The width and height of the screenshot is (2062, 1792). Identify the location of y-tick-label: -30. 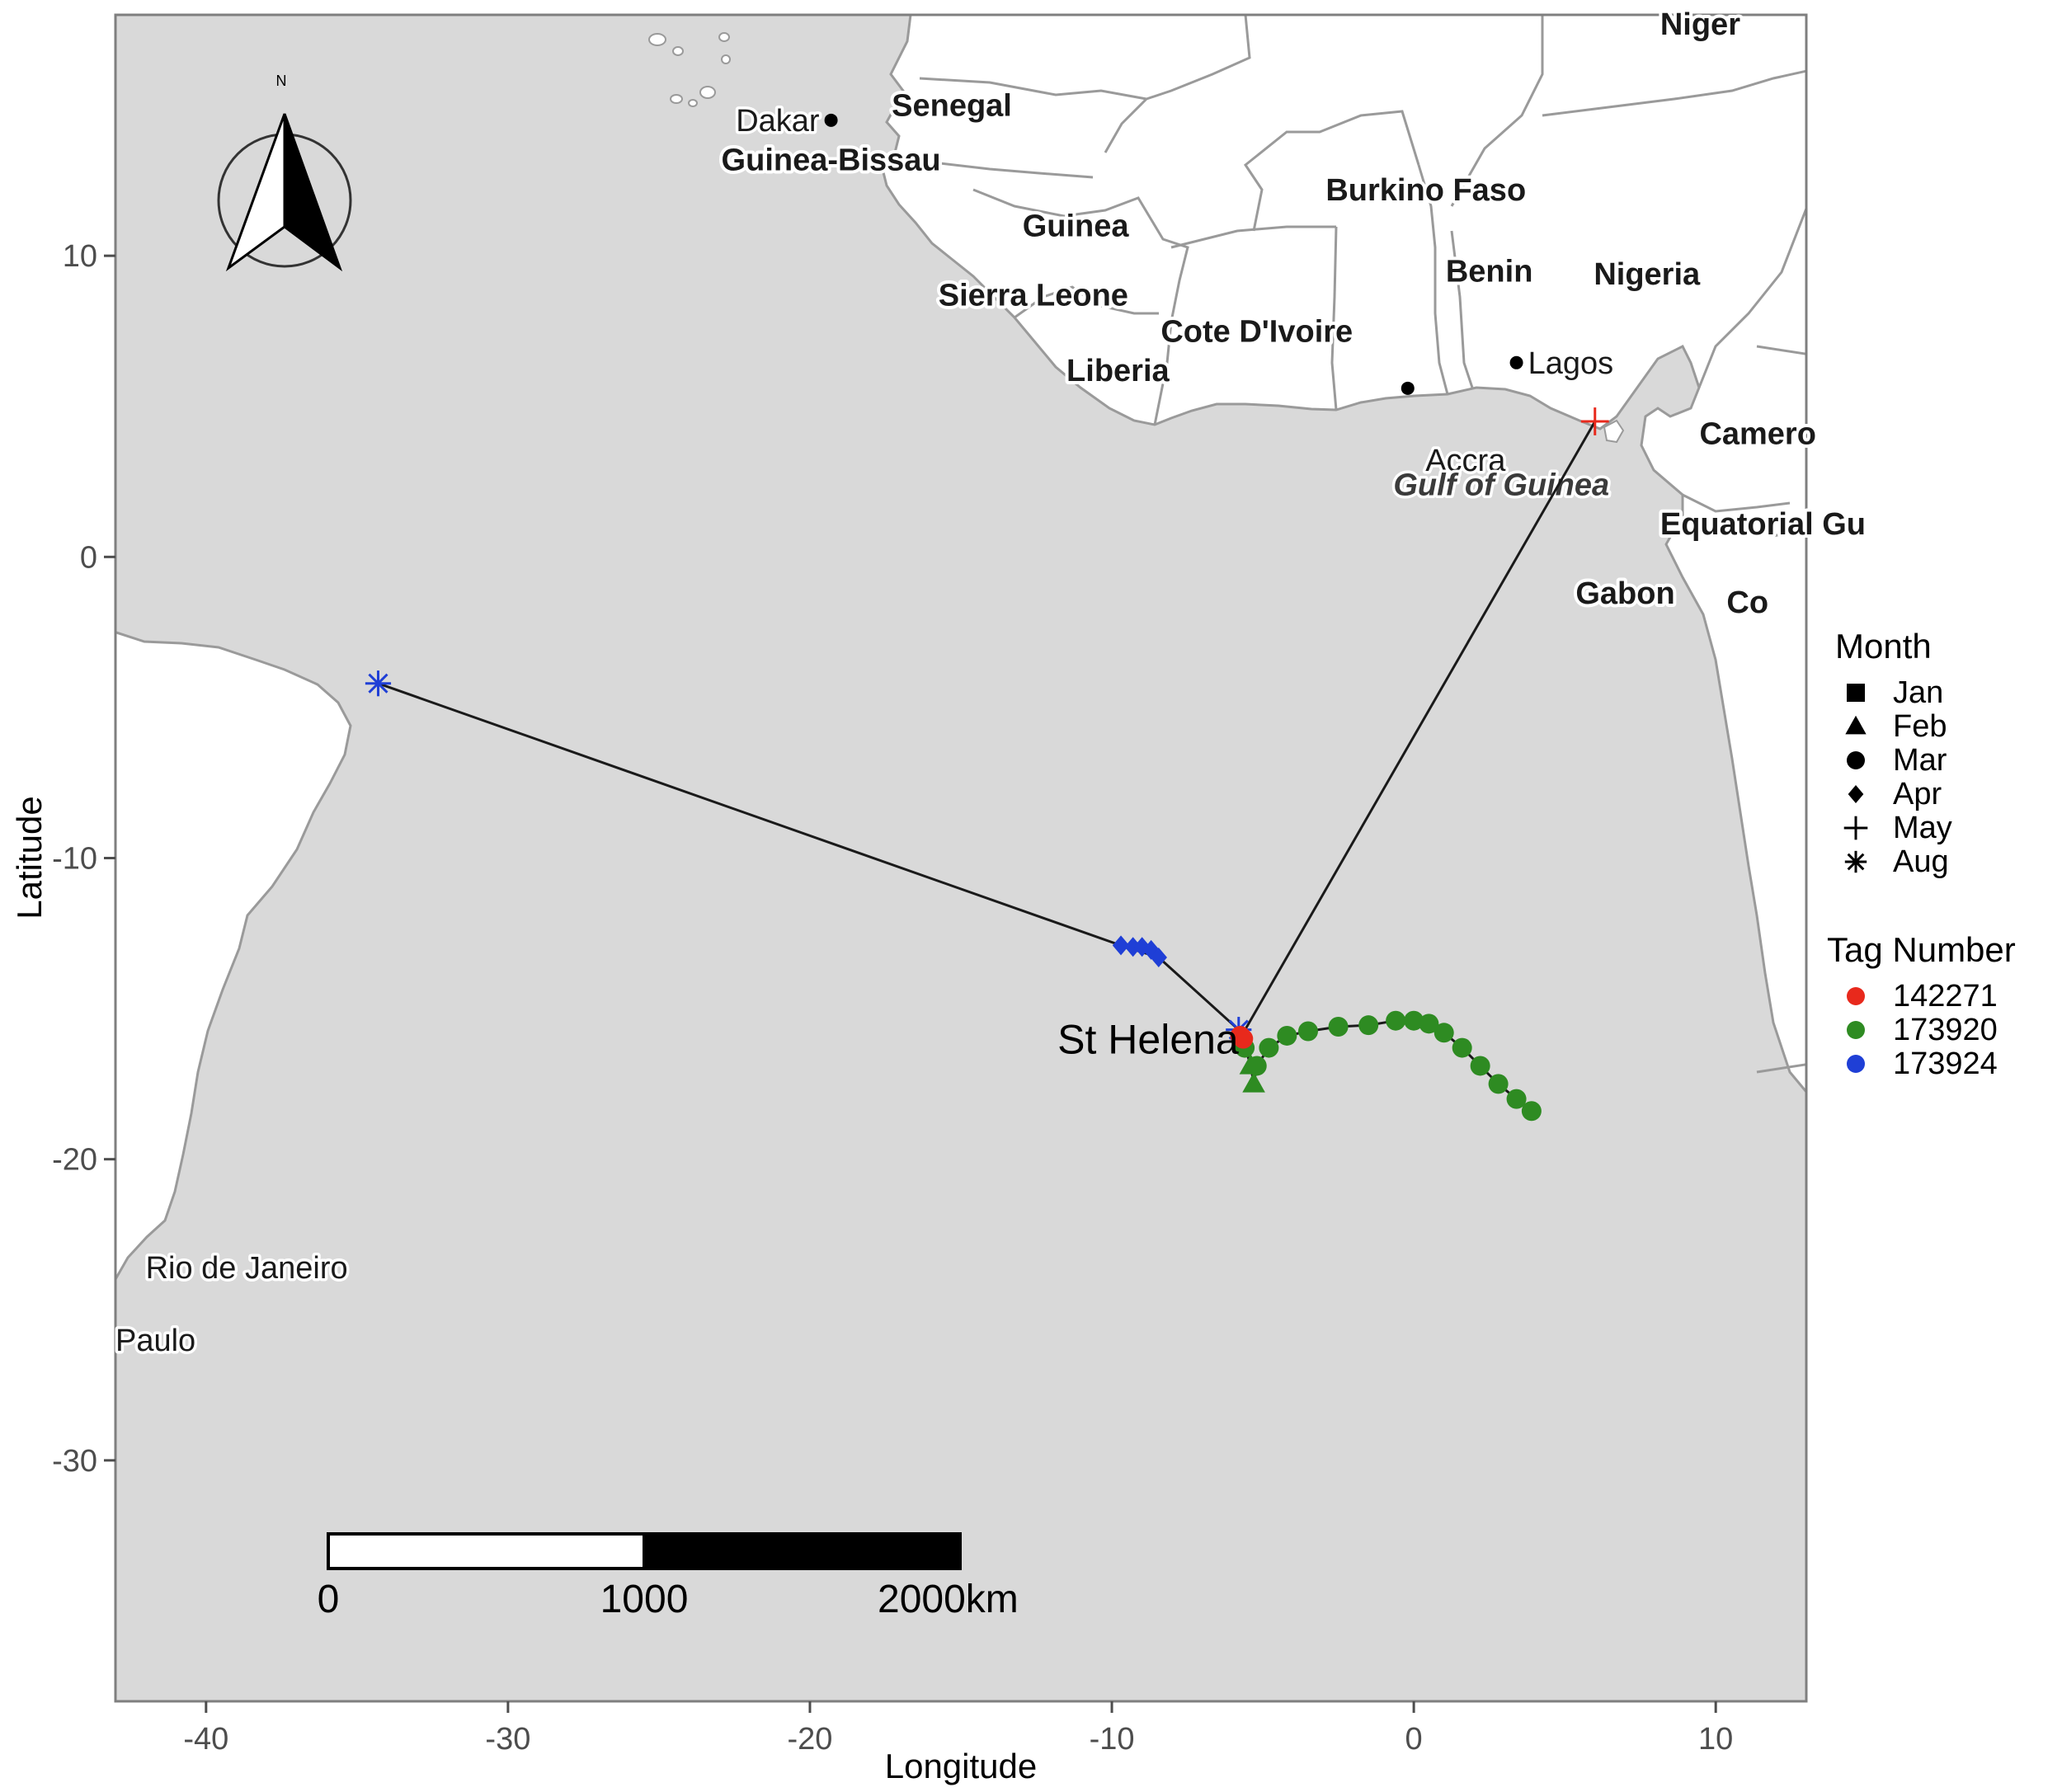
(74, 1461).